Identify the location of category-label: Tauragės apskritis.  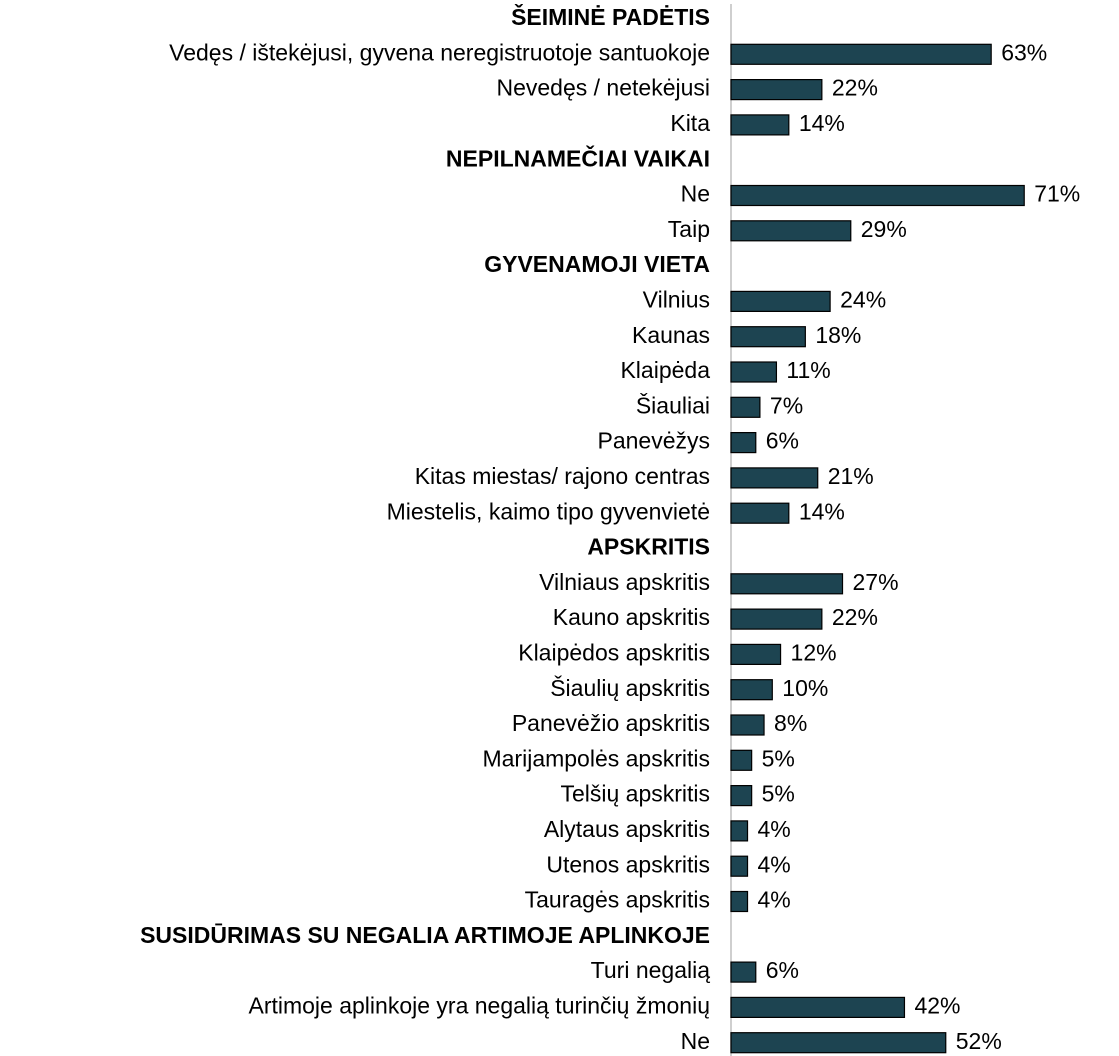
(617, 900).